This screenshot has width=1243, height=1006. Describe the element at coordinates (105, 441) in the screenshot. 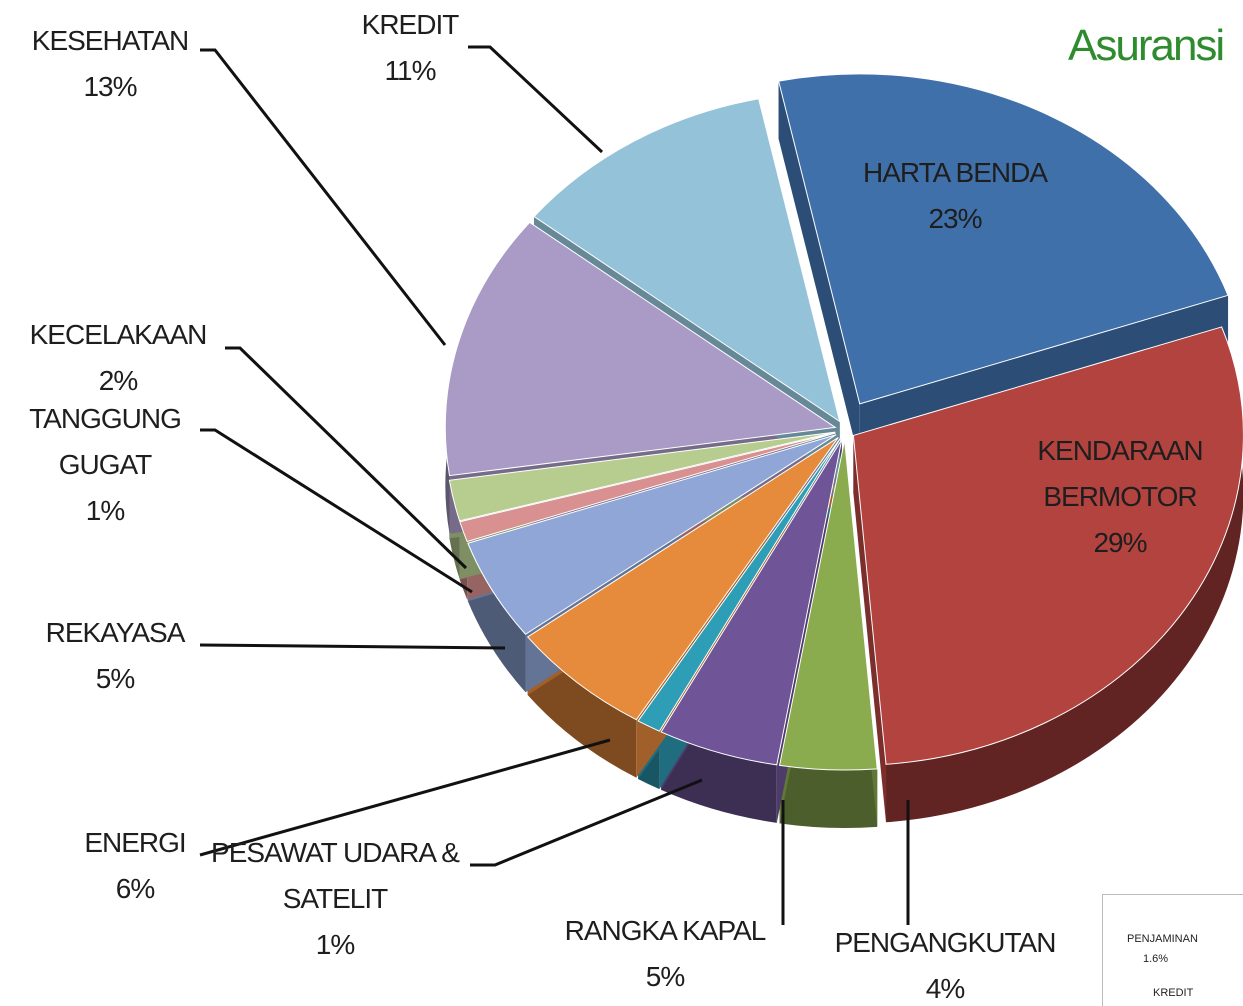

I see `category-label: TANGGUNG GUGAT` at that location.